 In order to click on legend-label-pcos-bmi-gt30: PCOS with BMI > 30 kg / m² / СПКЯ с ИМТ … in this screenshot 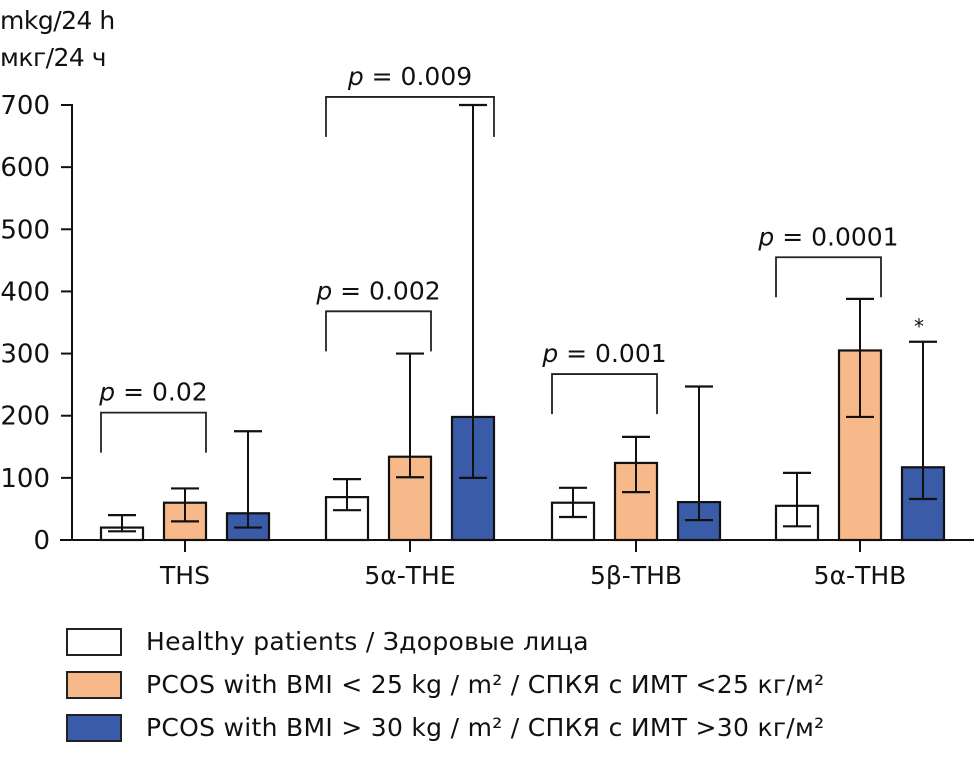, I will do `click(485, 727)`.